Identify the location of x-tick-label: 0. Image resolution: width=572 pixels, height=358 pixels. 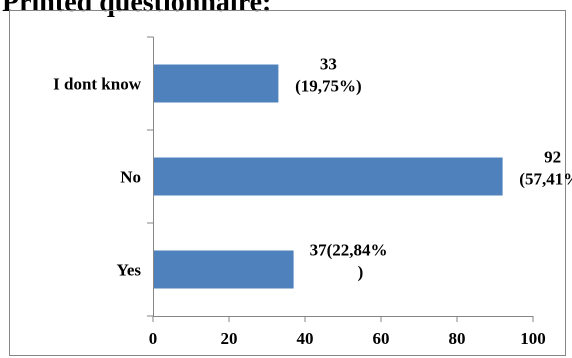
(153, 338).